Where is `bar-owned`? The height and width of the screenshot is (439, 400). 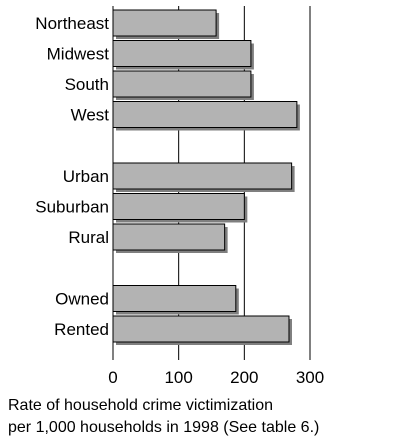 bar-owned is located at coordinates (174, 298).